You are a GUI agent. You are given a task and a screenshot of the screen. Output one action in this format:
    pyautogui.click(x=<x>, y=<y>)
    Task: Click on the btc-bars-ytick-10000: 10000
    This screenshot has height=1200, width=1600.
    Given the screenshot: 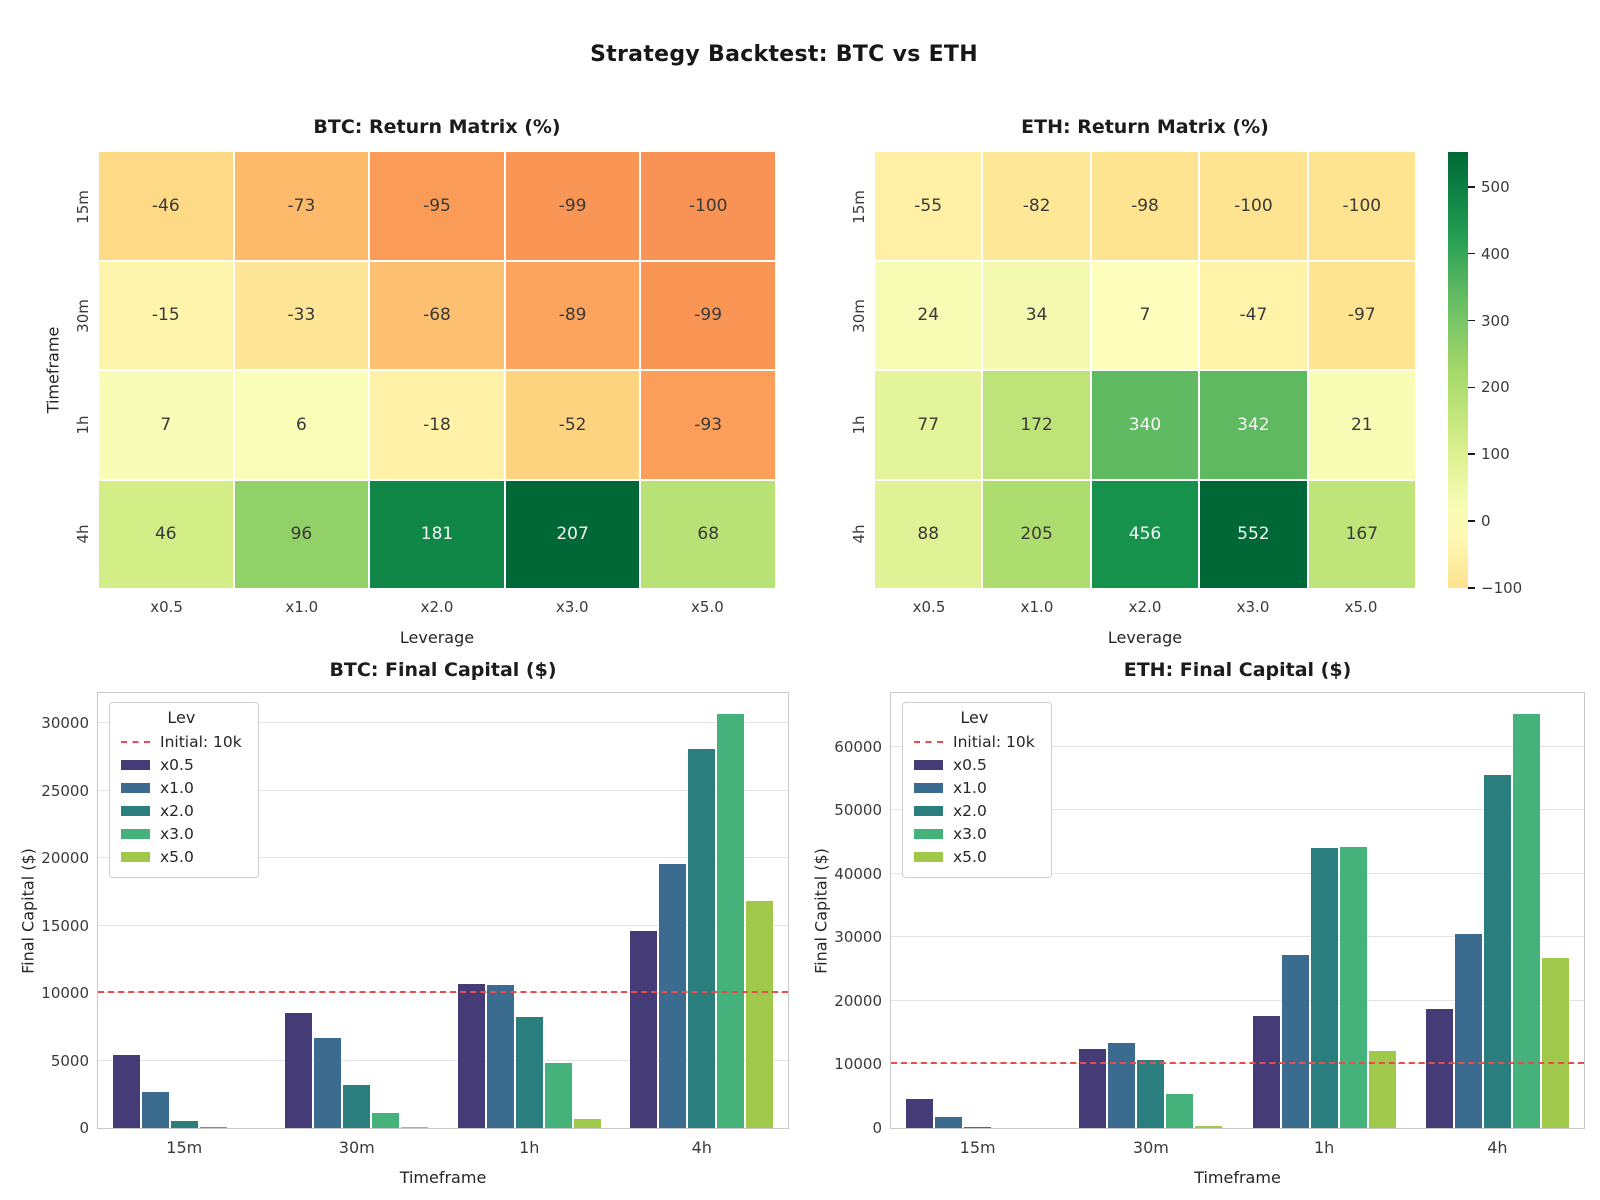 What is the action you would take?
    pyautogui.click(x=65, y=993)
    